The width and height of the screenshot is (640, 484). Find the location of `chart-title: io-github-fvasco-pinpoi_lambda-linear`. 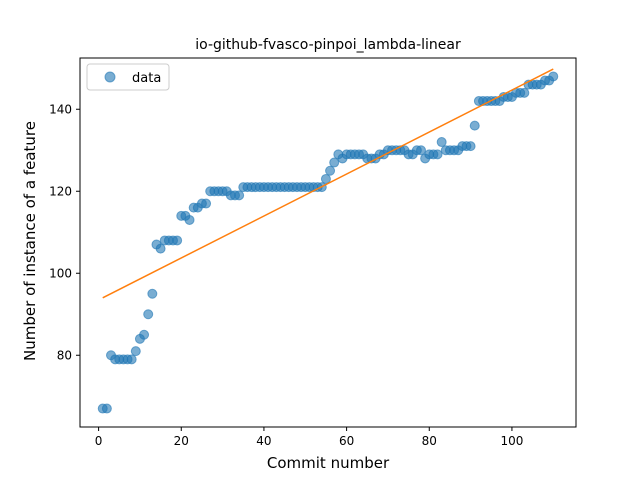

chart-title: io-github-fvasco-pinpoi_lambda-linear is located at coordinates (328, 45).